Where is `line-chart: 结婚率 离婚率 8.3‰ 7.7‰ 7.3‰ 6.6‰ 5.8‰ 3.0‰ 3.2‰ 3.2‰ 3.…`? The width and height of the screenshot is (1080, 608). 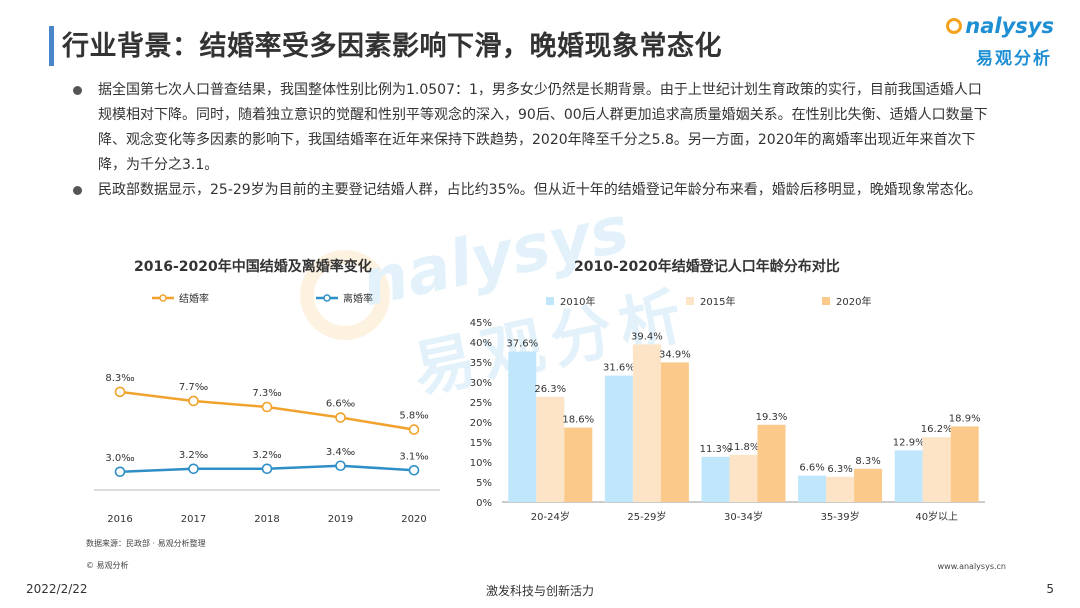 line-chart: 结婚率 离婚率 8.3‰ 7.7‰ 7.3‰ 6.6‰ 5.8‰ 3.0‰ 3.2‰ 3.2‰ 3.… is located at coordinates (267, 408).